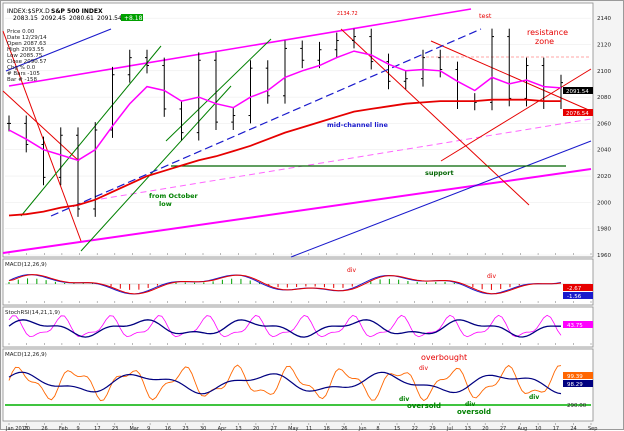  What do you see at coordinates (32, 313) in the screenshot?
I see `stoch-label: StochRSI(14,21,1,9)` at bounding box center [32, 313].